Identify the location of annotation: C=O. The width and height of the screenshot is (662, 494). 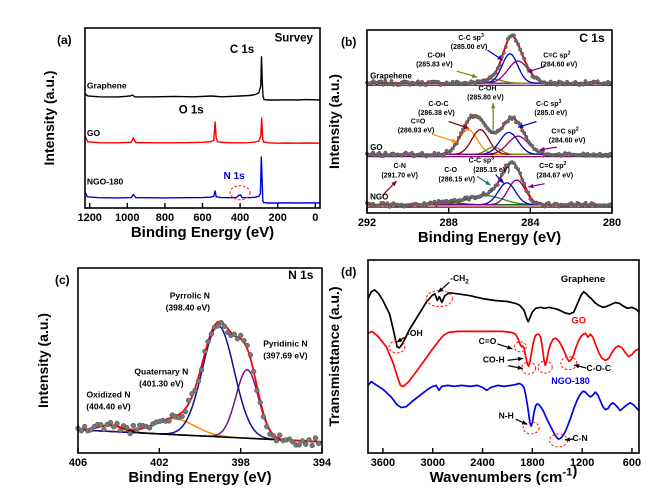
(488, 341).